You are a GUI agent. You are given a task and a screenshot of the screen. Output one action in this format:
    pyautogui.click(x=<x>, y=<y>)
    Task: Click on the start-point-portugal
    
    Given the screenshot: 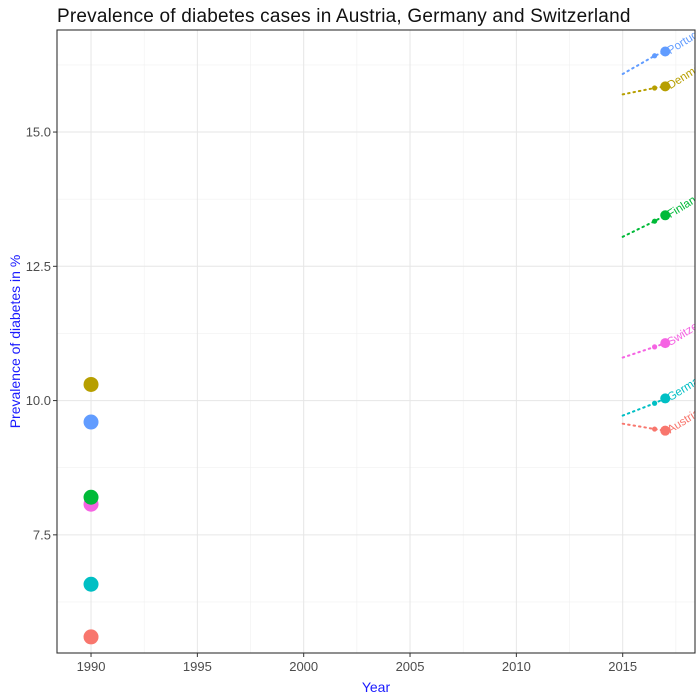 What is the action you would take?
    pyautogui.click(x=91, y=422)
    